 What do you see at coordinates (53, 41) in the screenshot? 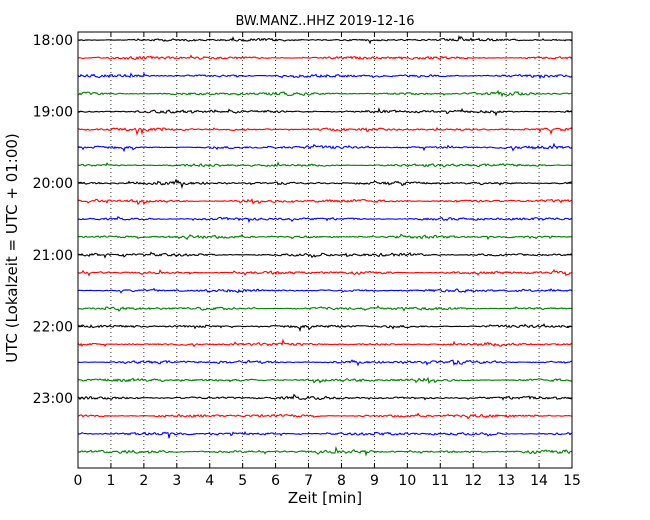
I see `y-tick-label: 18:00` at bounding box center [53, 41].